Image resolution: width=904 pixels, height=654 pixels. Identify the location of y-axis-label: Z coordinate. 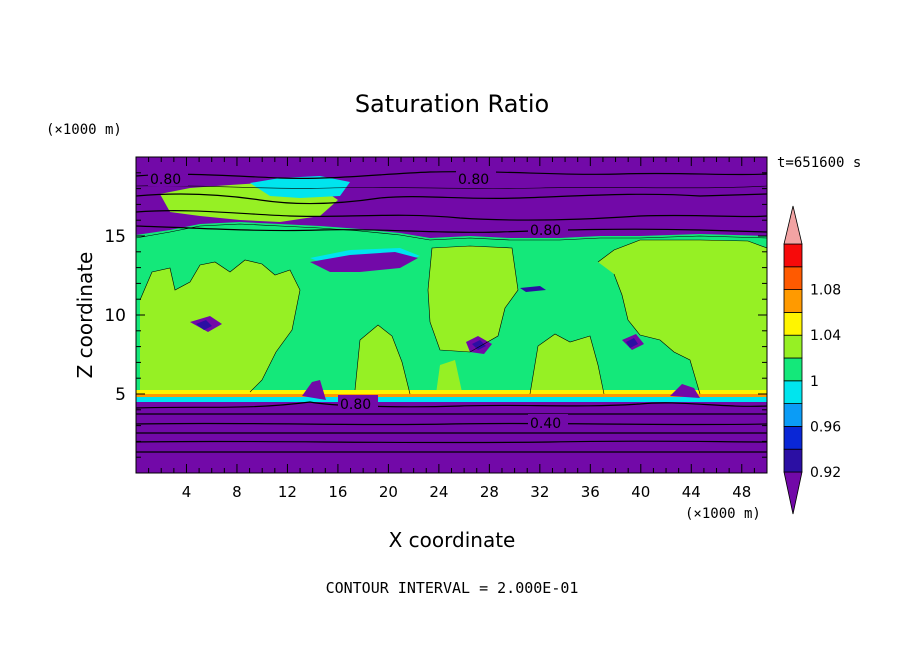
(85, 315).